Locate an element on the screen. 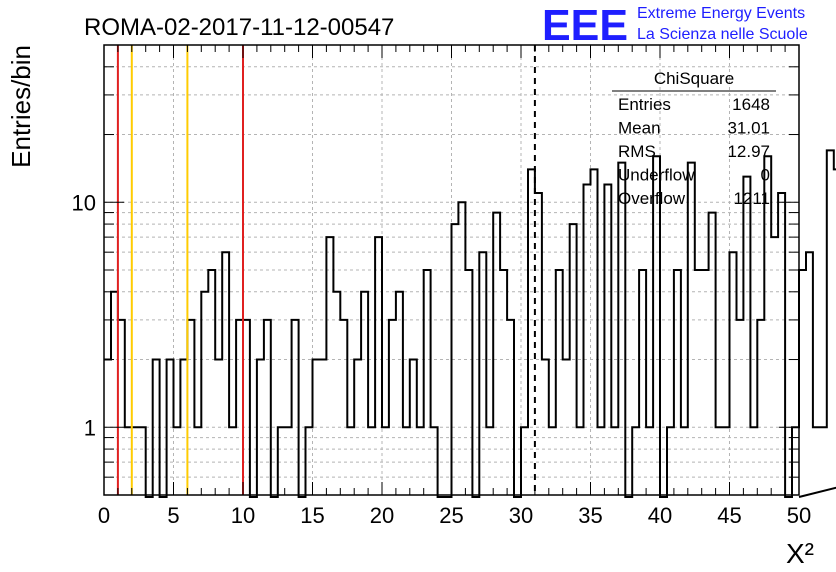 The width and height of the screenshot is (836, 572). stats-value: 1211 is located at coordinates (751, 198).